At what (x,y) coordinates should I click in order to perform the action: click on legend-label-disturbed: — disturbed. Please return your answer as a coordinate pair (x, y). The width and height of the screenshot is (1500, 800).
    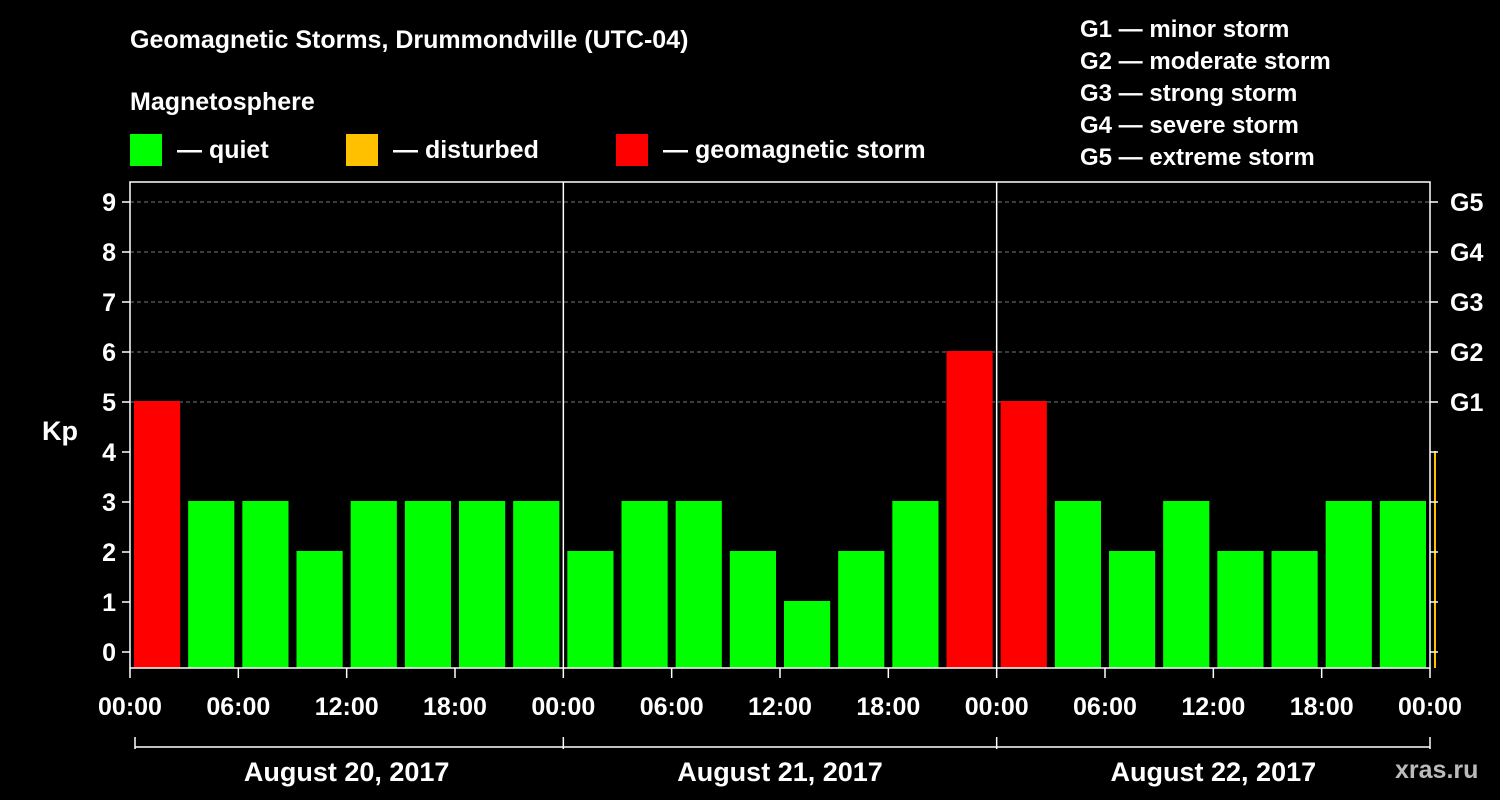
    Looking at the image, I should click on (466, 150).